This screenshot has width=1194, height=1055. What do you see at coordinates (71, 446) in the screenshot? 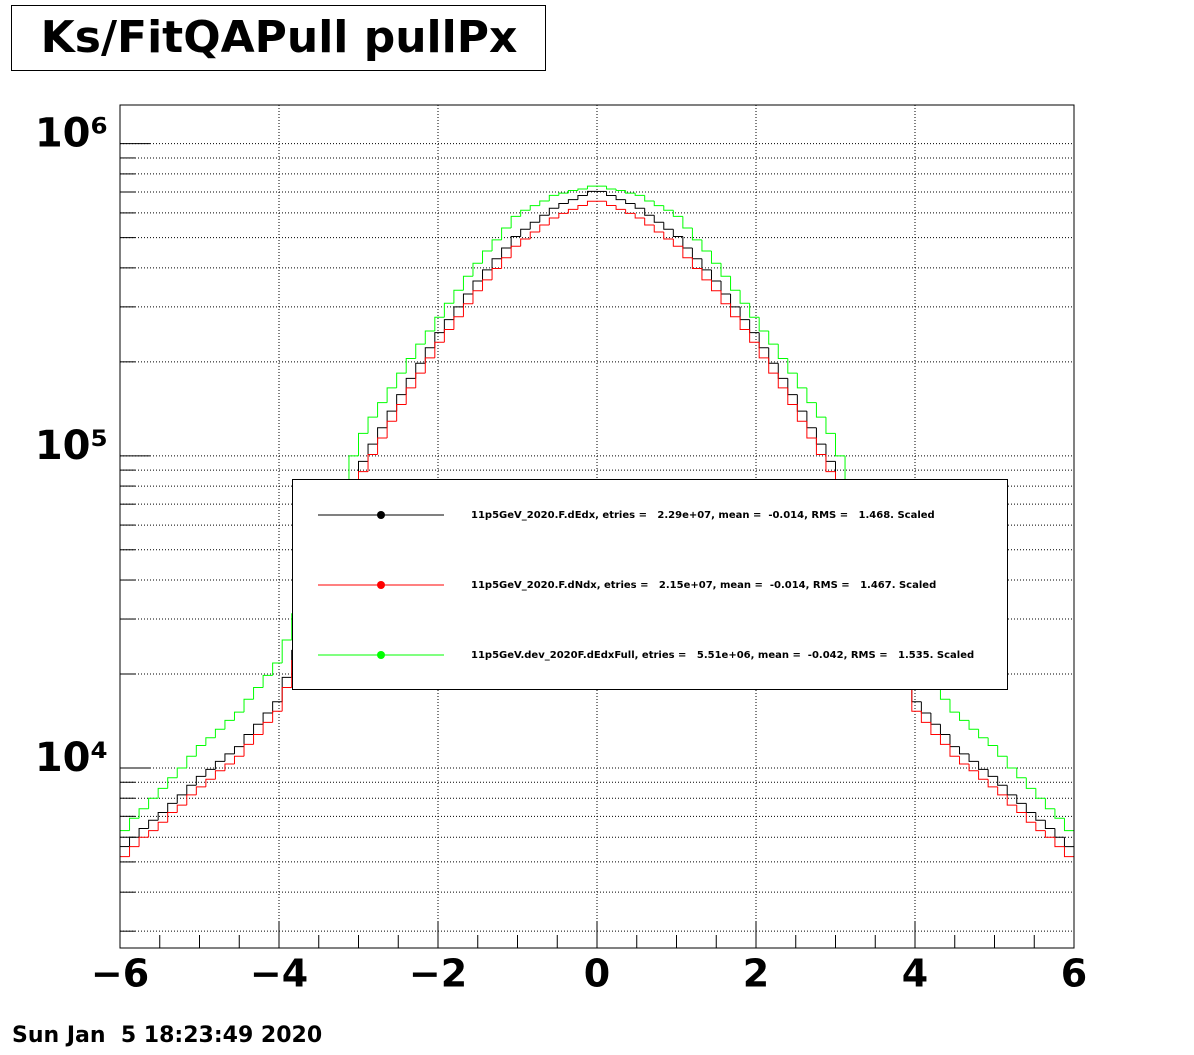
I see `y-tick-label: 10⁵` at bounding box center [71, 446].